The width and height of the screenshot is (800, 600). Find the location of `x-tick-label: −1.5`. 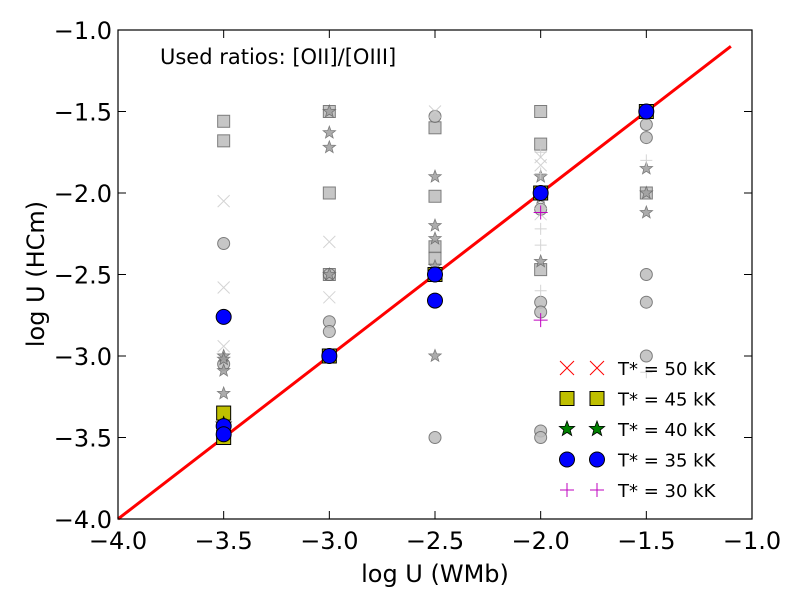

x-tick-label: −1.5 is located at coordinates (646, 541).